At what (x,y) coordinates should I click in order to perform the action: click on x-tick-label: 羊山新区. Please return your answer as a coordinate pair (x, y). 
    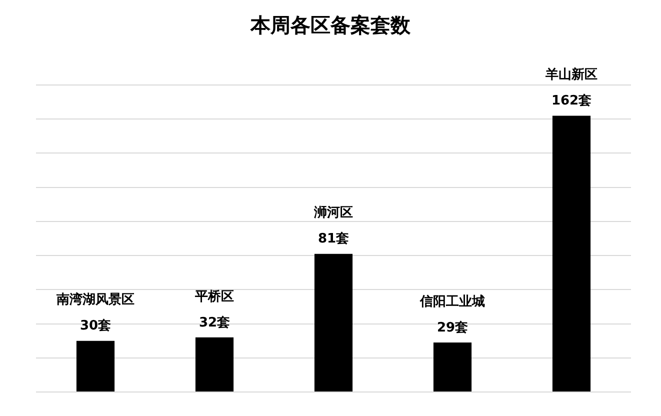
    Looking at the image, I should click on (571, 74).